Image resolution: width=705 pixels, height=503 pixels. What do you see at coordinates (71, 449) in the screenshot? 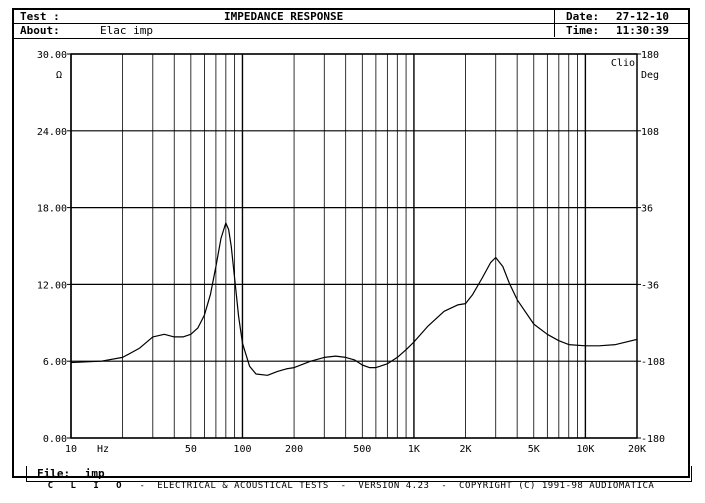
I see `x-tick-label: 10` at bounding box center [71, 449].